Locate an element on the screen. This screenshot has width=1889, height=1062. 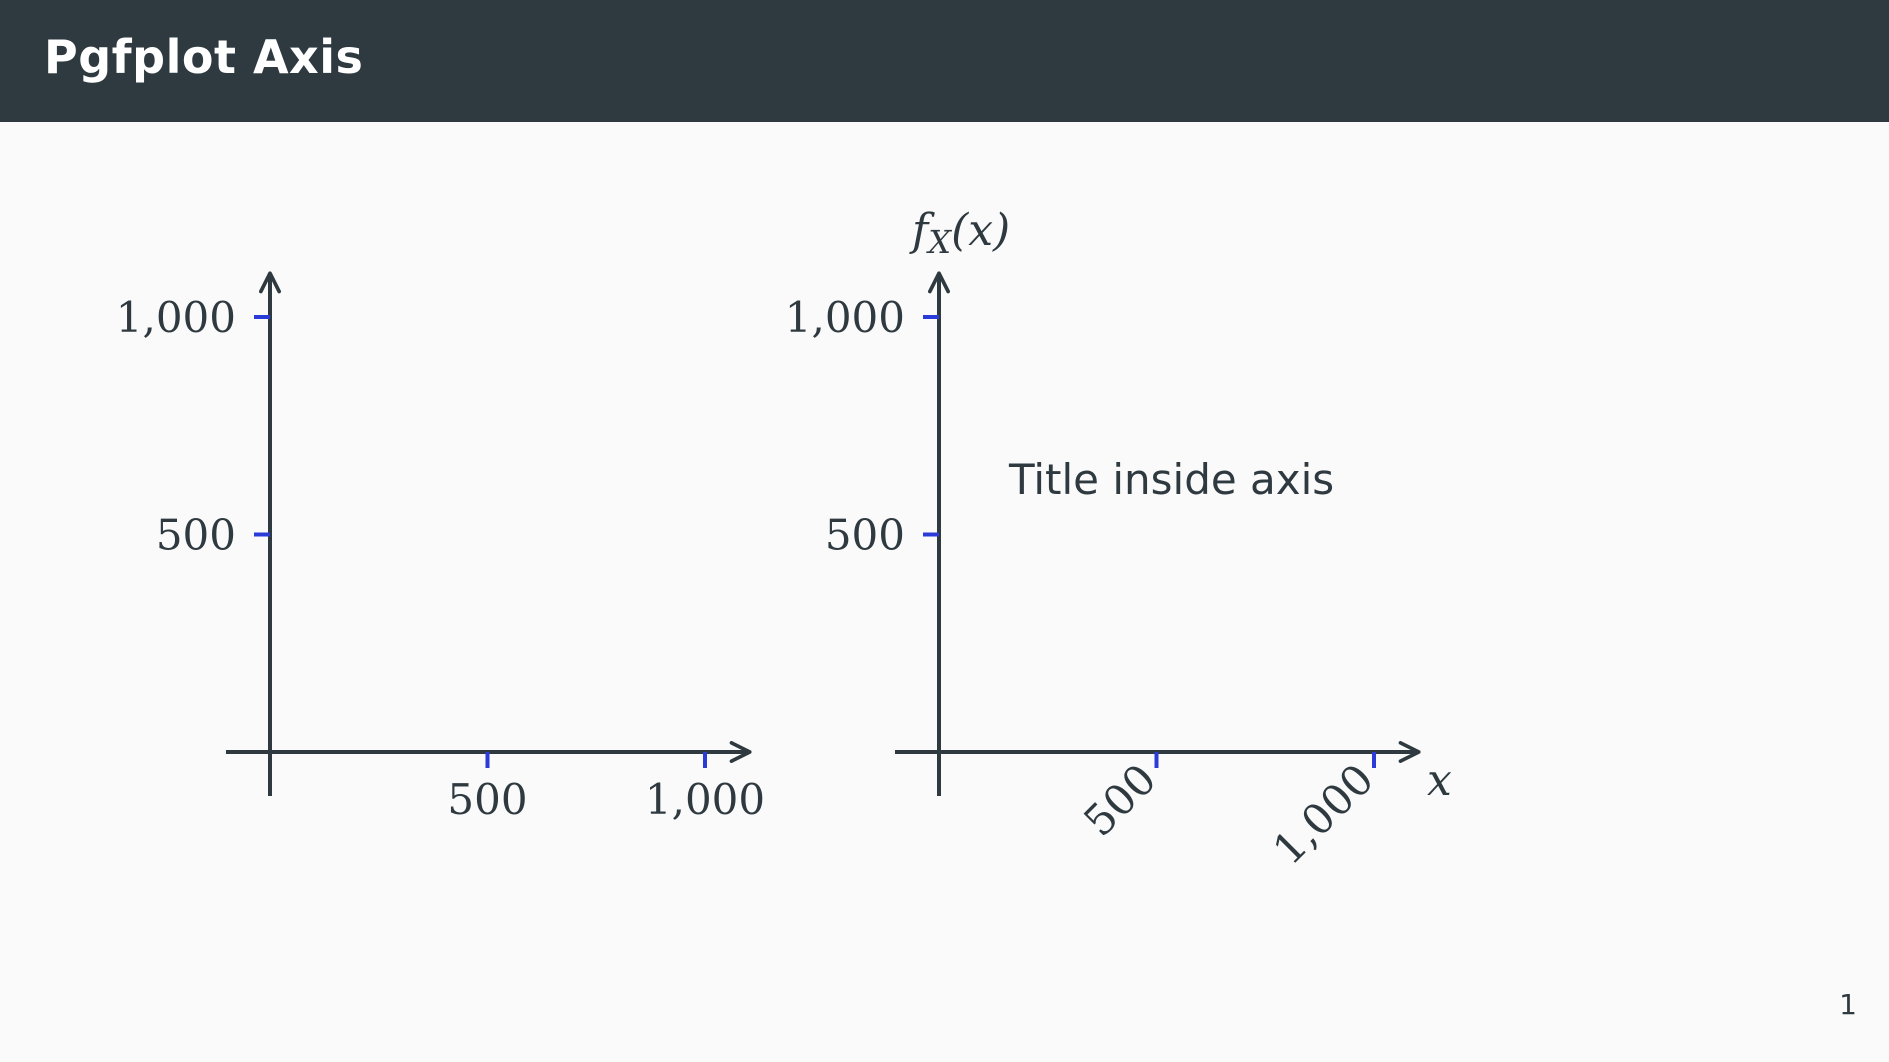
y-axis-label: fX(x) is located at coordinates (959, 233).